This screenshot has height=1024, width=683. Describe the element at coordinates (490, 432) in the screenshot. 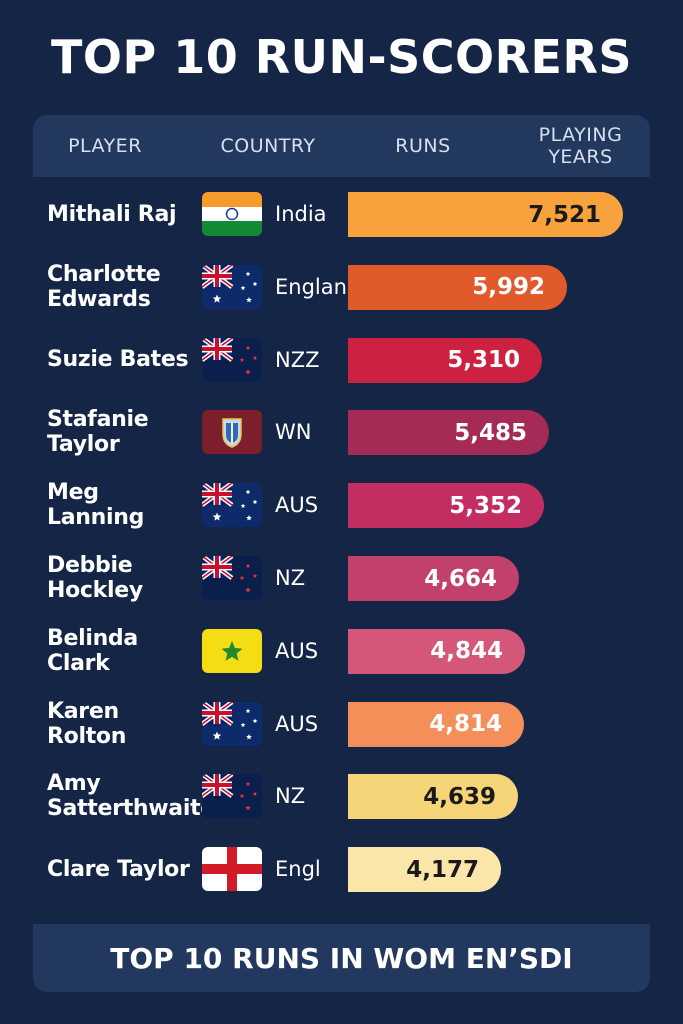

I see `runs-value-label: 5,485` at that location.